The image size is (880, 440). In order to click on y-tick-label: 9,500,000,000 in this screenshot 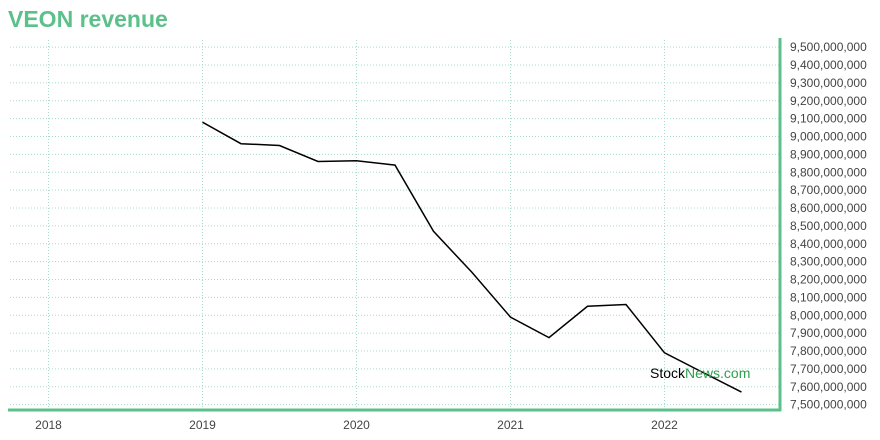, I will do `click(828, 47)`.